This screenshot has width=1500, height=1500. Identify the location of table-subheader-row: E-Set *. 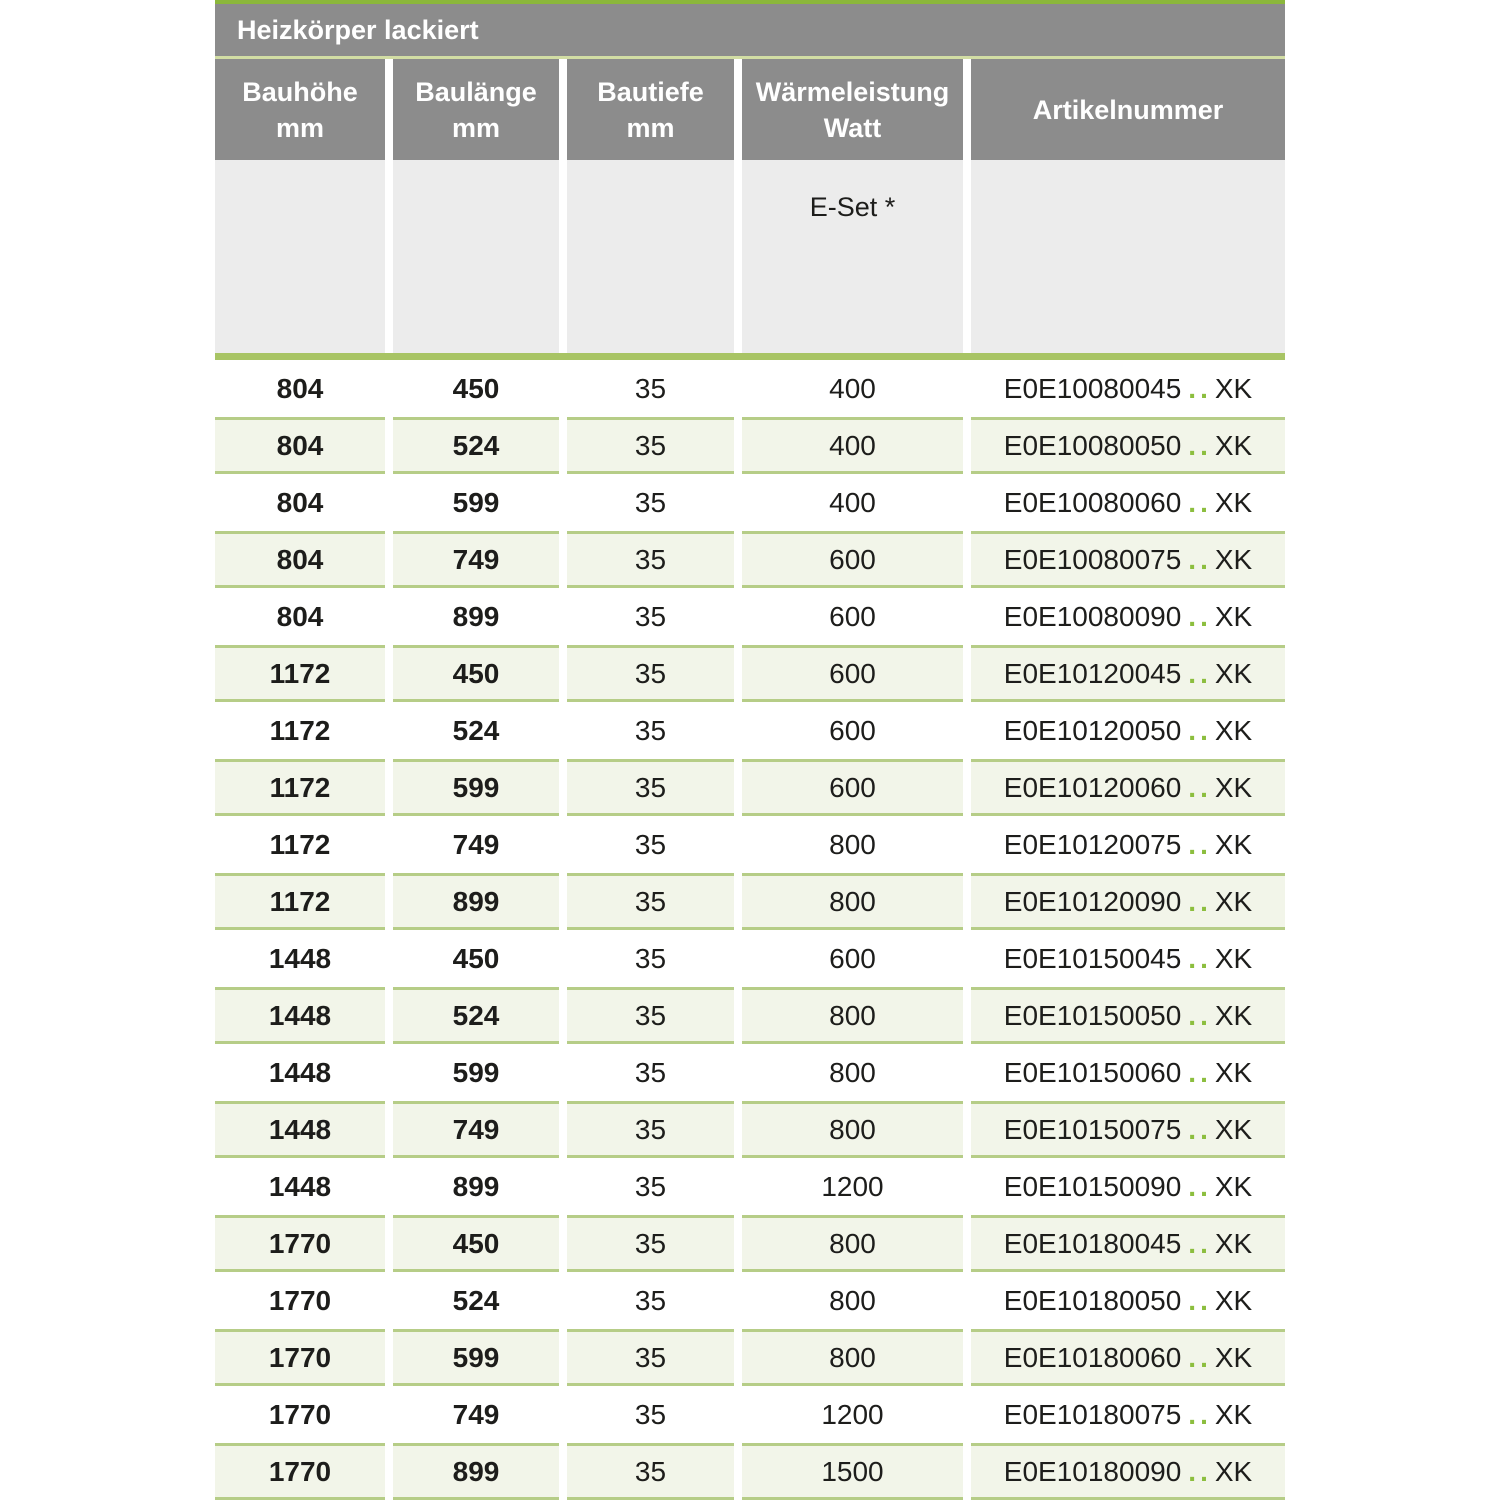
(750, 256).